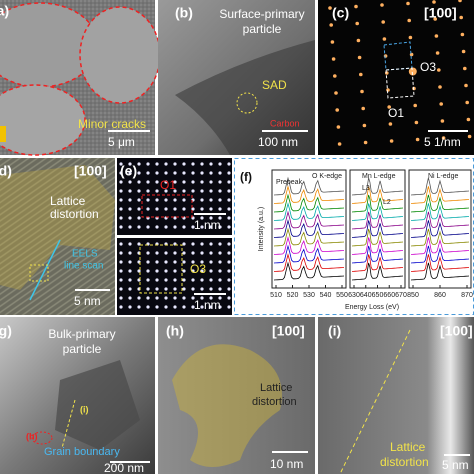  Describe the element at coordinates (366, 295) in the screenshot. I see `tick-label: 640` at that location.